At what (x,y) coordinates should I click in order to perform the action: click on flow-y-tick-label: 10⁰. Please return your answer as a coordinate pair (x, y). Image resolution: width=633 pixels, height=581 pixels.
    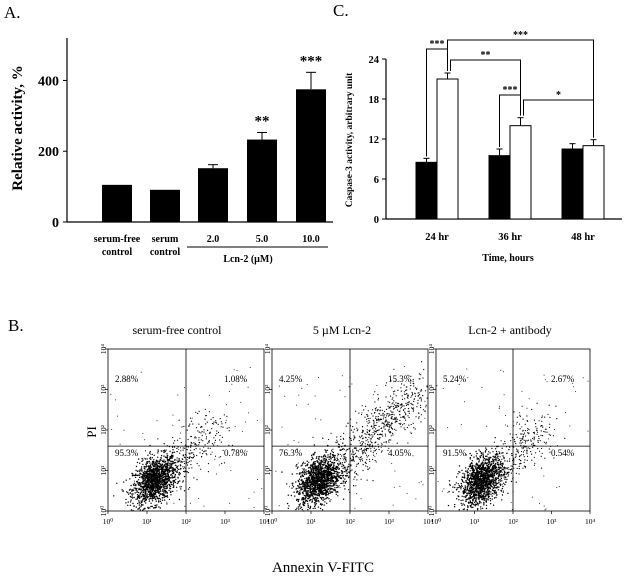
    Looking at the image, I should click on (431, 511).